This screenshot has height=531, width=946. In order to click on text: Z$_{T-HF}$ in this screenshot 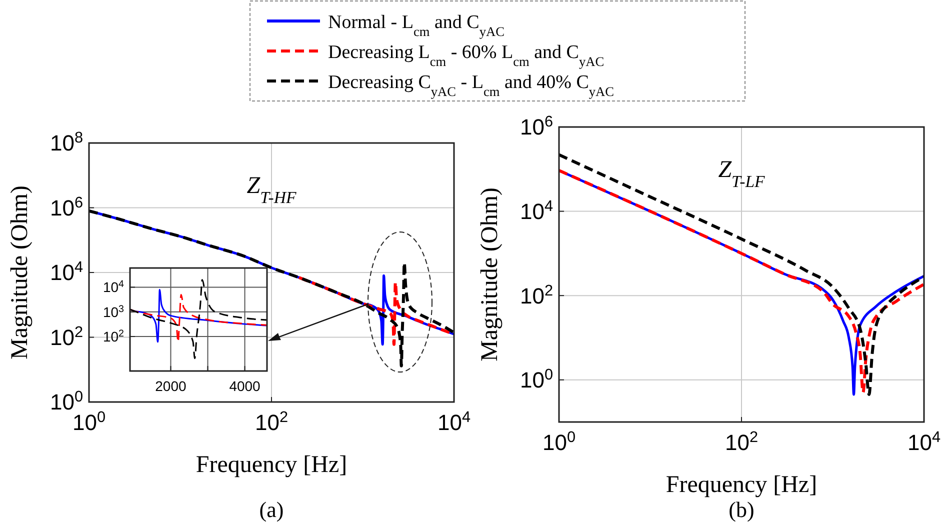, I will do `click(271, 189)`.